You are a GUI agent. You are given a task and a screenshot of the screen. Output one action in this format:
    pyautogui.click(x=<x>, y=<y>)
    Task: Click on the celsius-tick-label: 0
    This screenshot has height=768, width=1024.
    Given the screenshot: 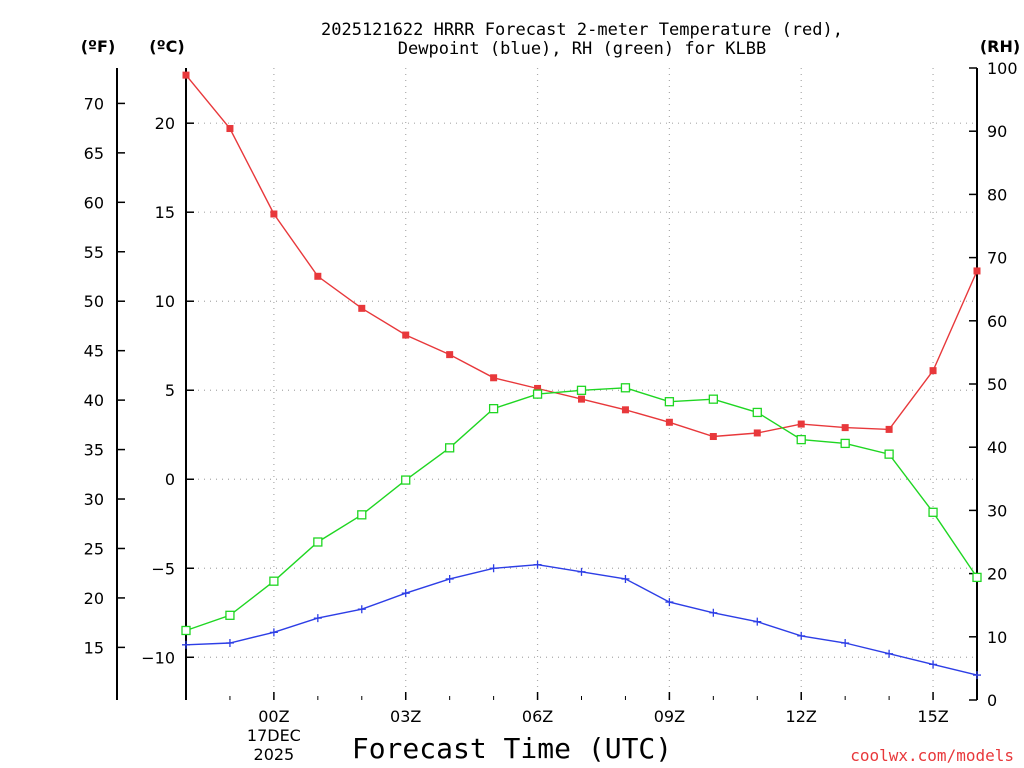 What is the action you would take?
    pyautogui.click(x=170, y=479)
    